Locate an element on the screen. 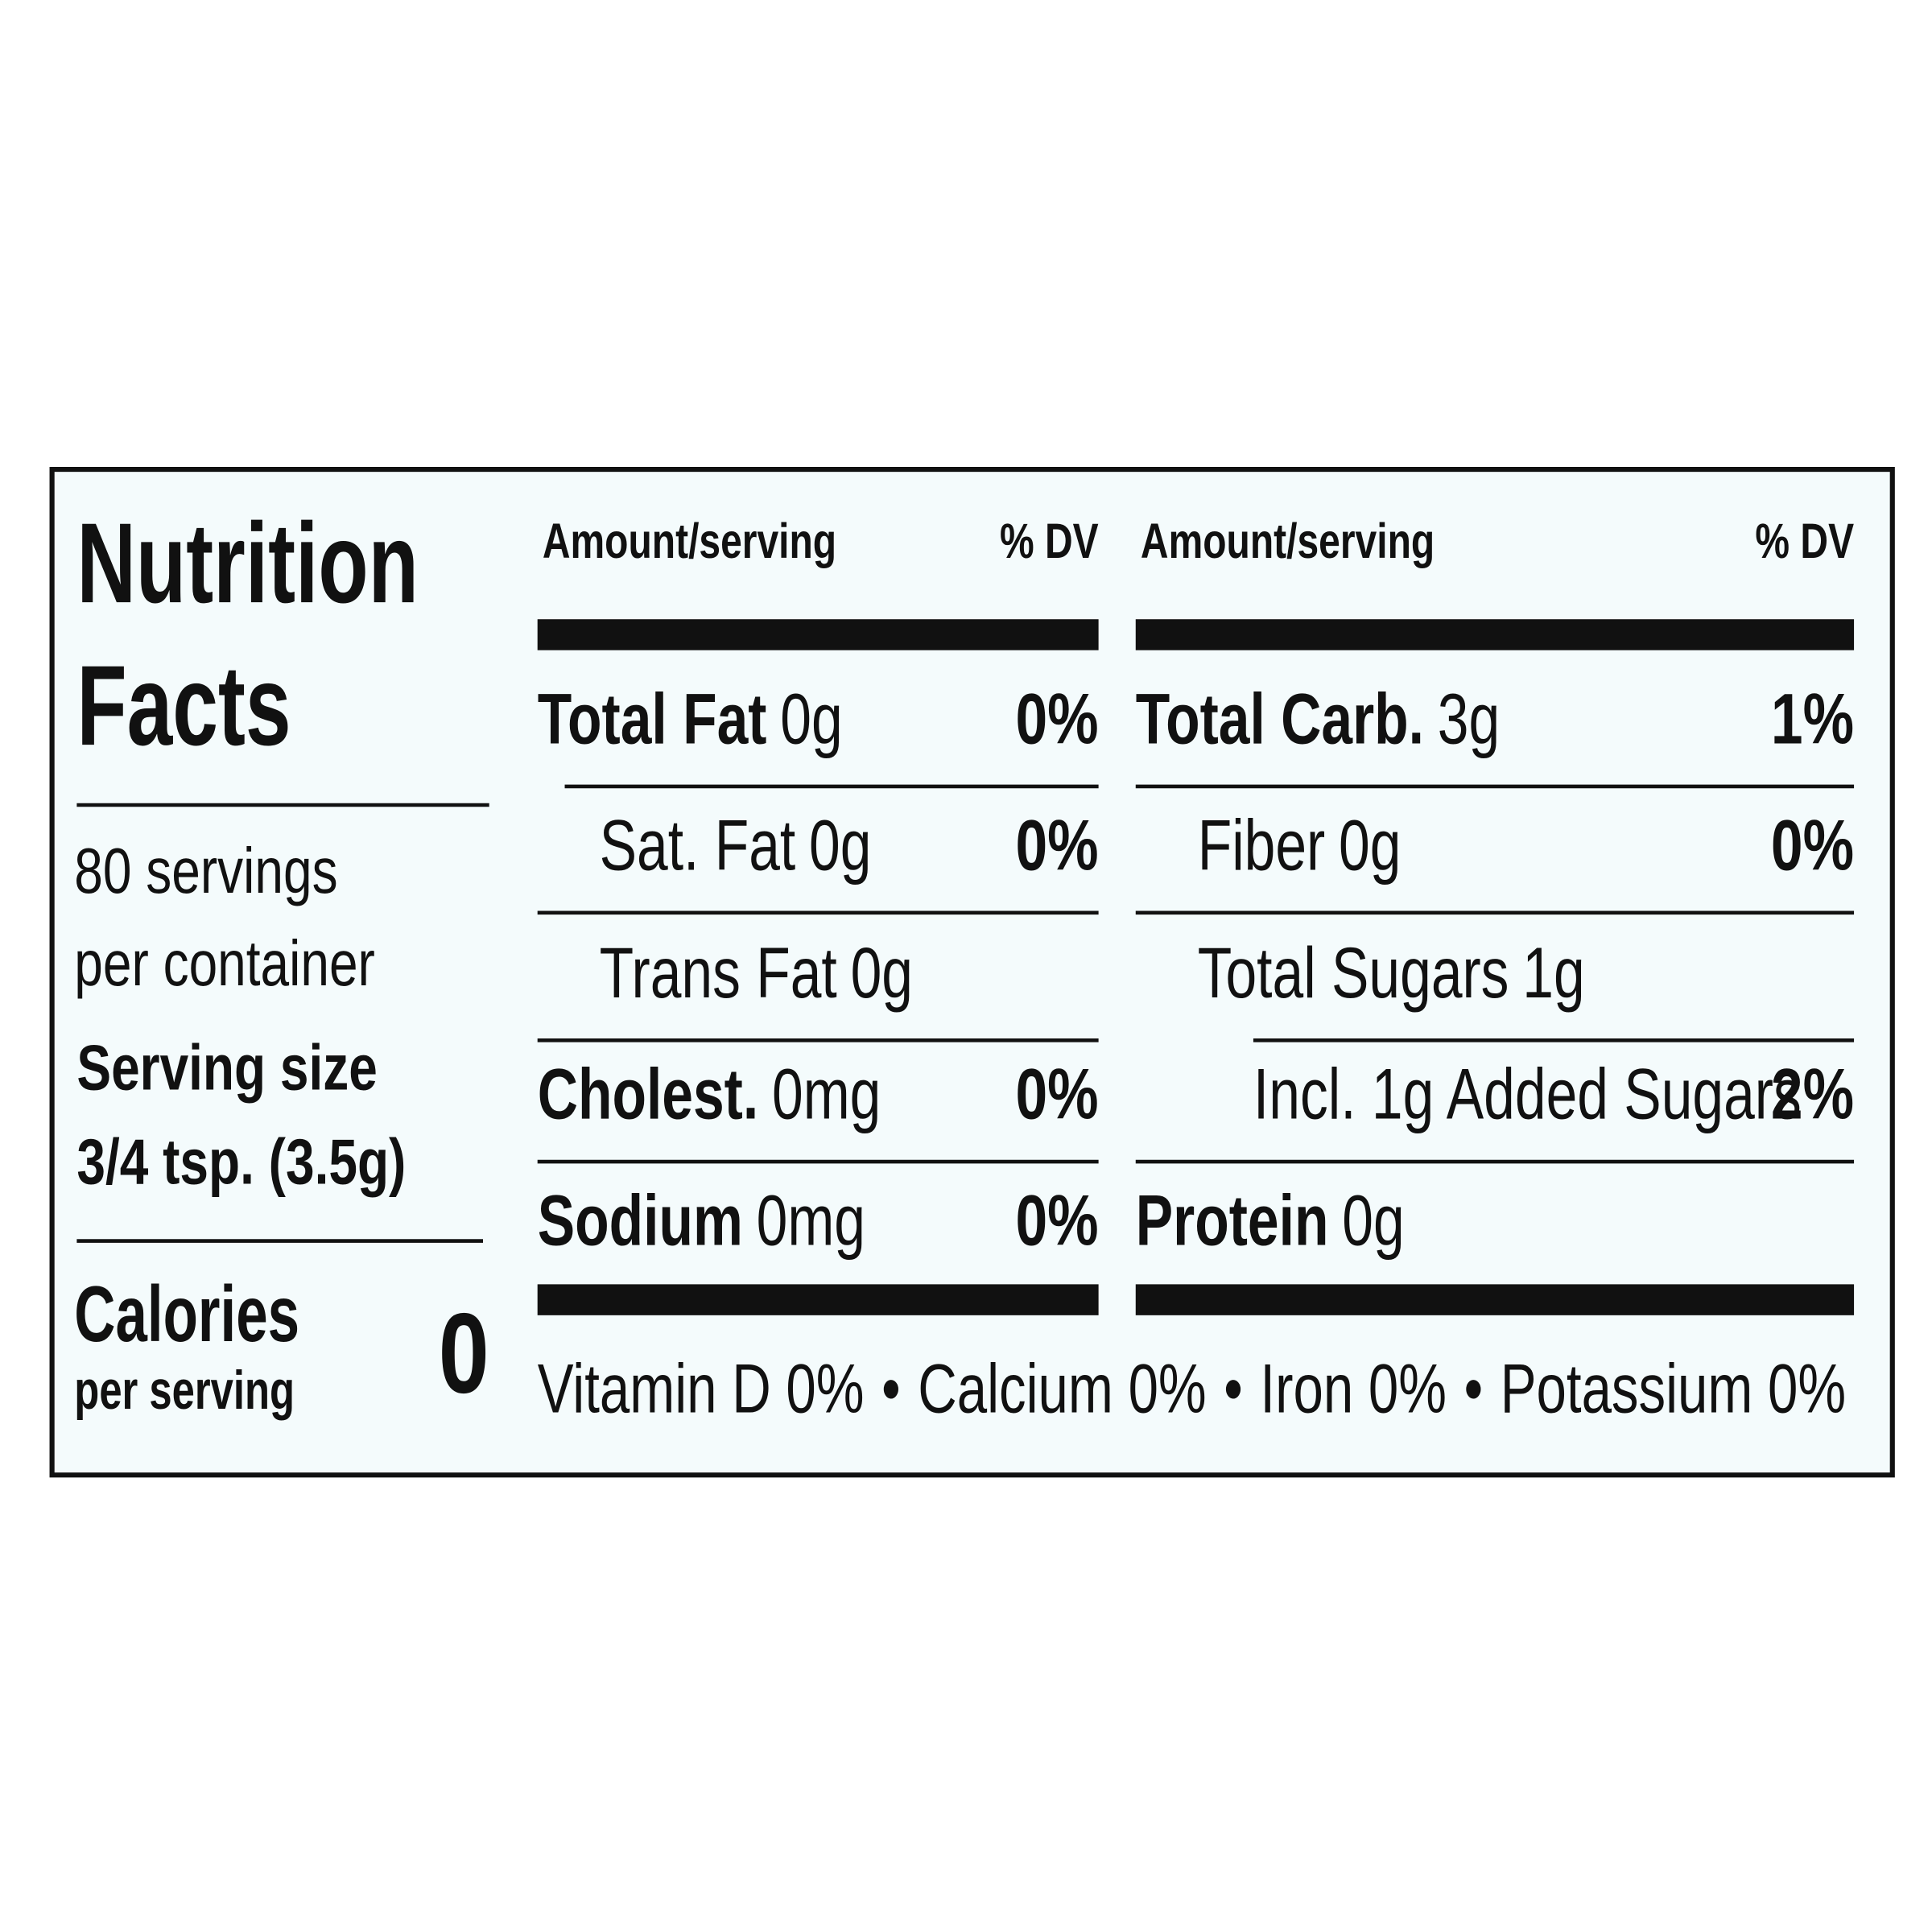 The width and height of the screenshot is (1932, 1932). calories-label: Calories is located at coordinates (186, 1314).